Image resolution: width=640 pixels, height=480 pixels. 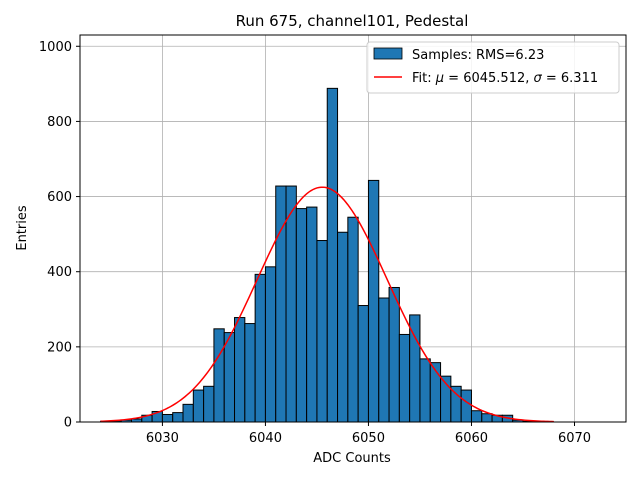 I want to click on y-axis-label: Entries, so click(x=22, y=228).